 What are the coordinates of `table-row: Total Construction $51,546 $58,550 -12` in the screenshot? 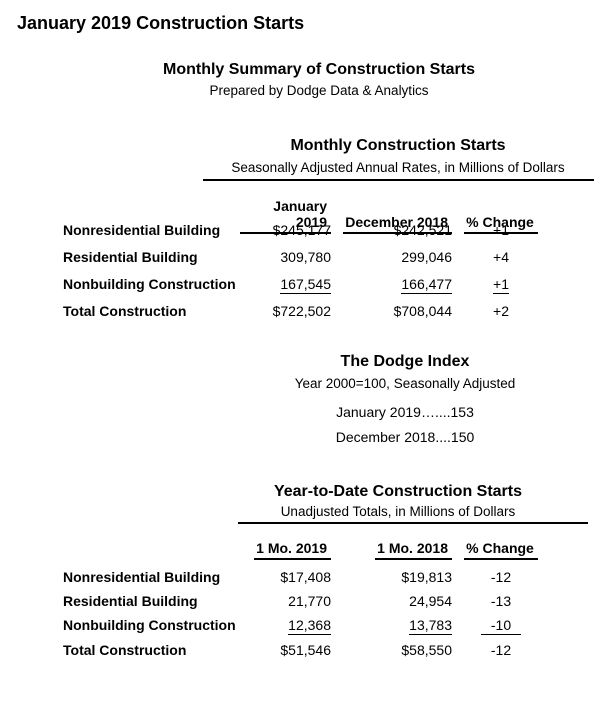 It's located at (287, 650).